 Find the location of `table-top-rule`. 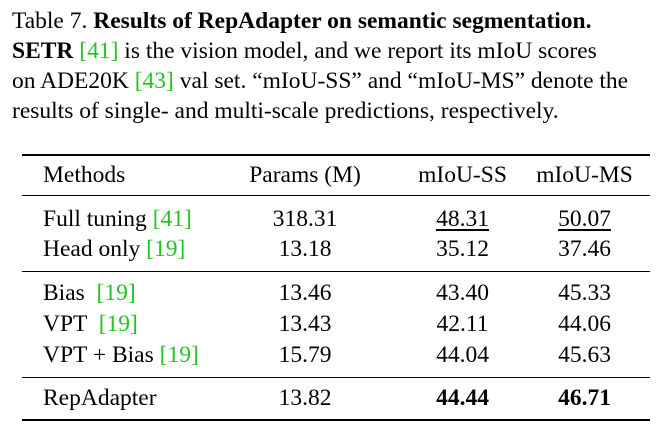

table-top-rule is located at coordinates (336, 155).